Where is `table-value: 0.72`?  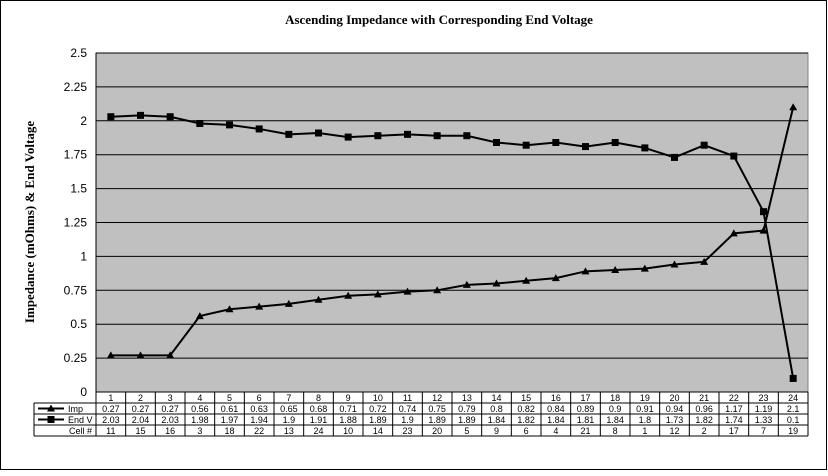 table-value: 0.72 is located at coordinates (378, 409).